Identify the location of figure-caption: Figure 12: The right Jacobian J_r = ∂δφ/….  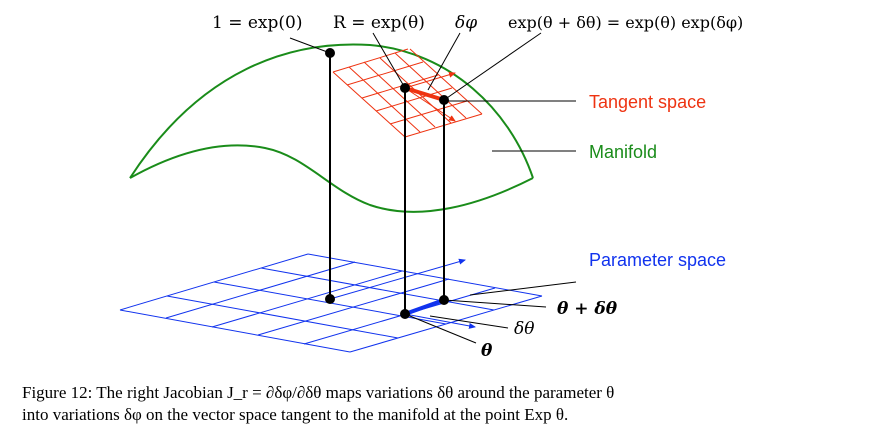
(437, 404).